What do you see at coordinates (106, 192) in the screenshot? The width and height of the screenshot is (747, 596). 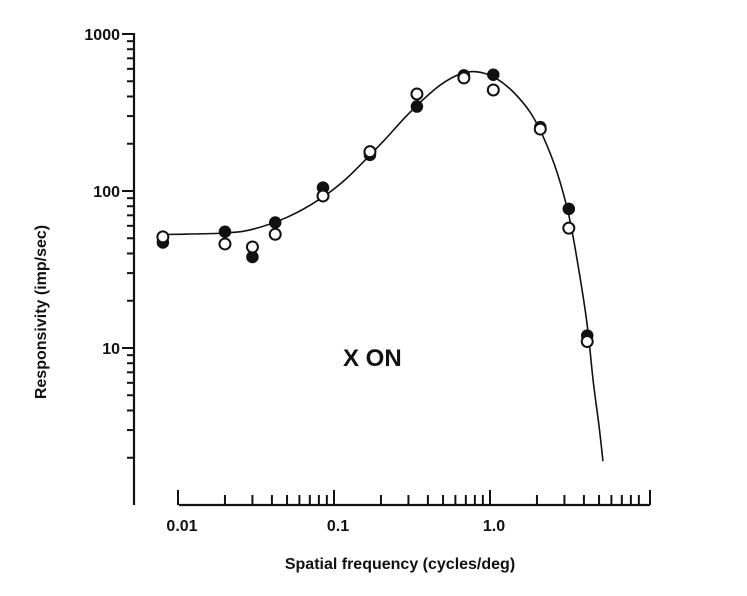 I see `y-tick-label: 100` at bounding box center [106, 192].